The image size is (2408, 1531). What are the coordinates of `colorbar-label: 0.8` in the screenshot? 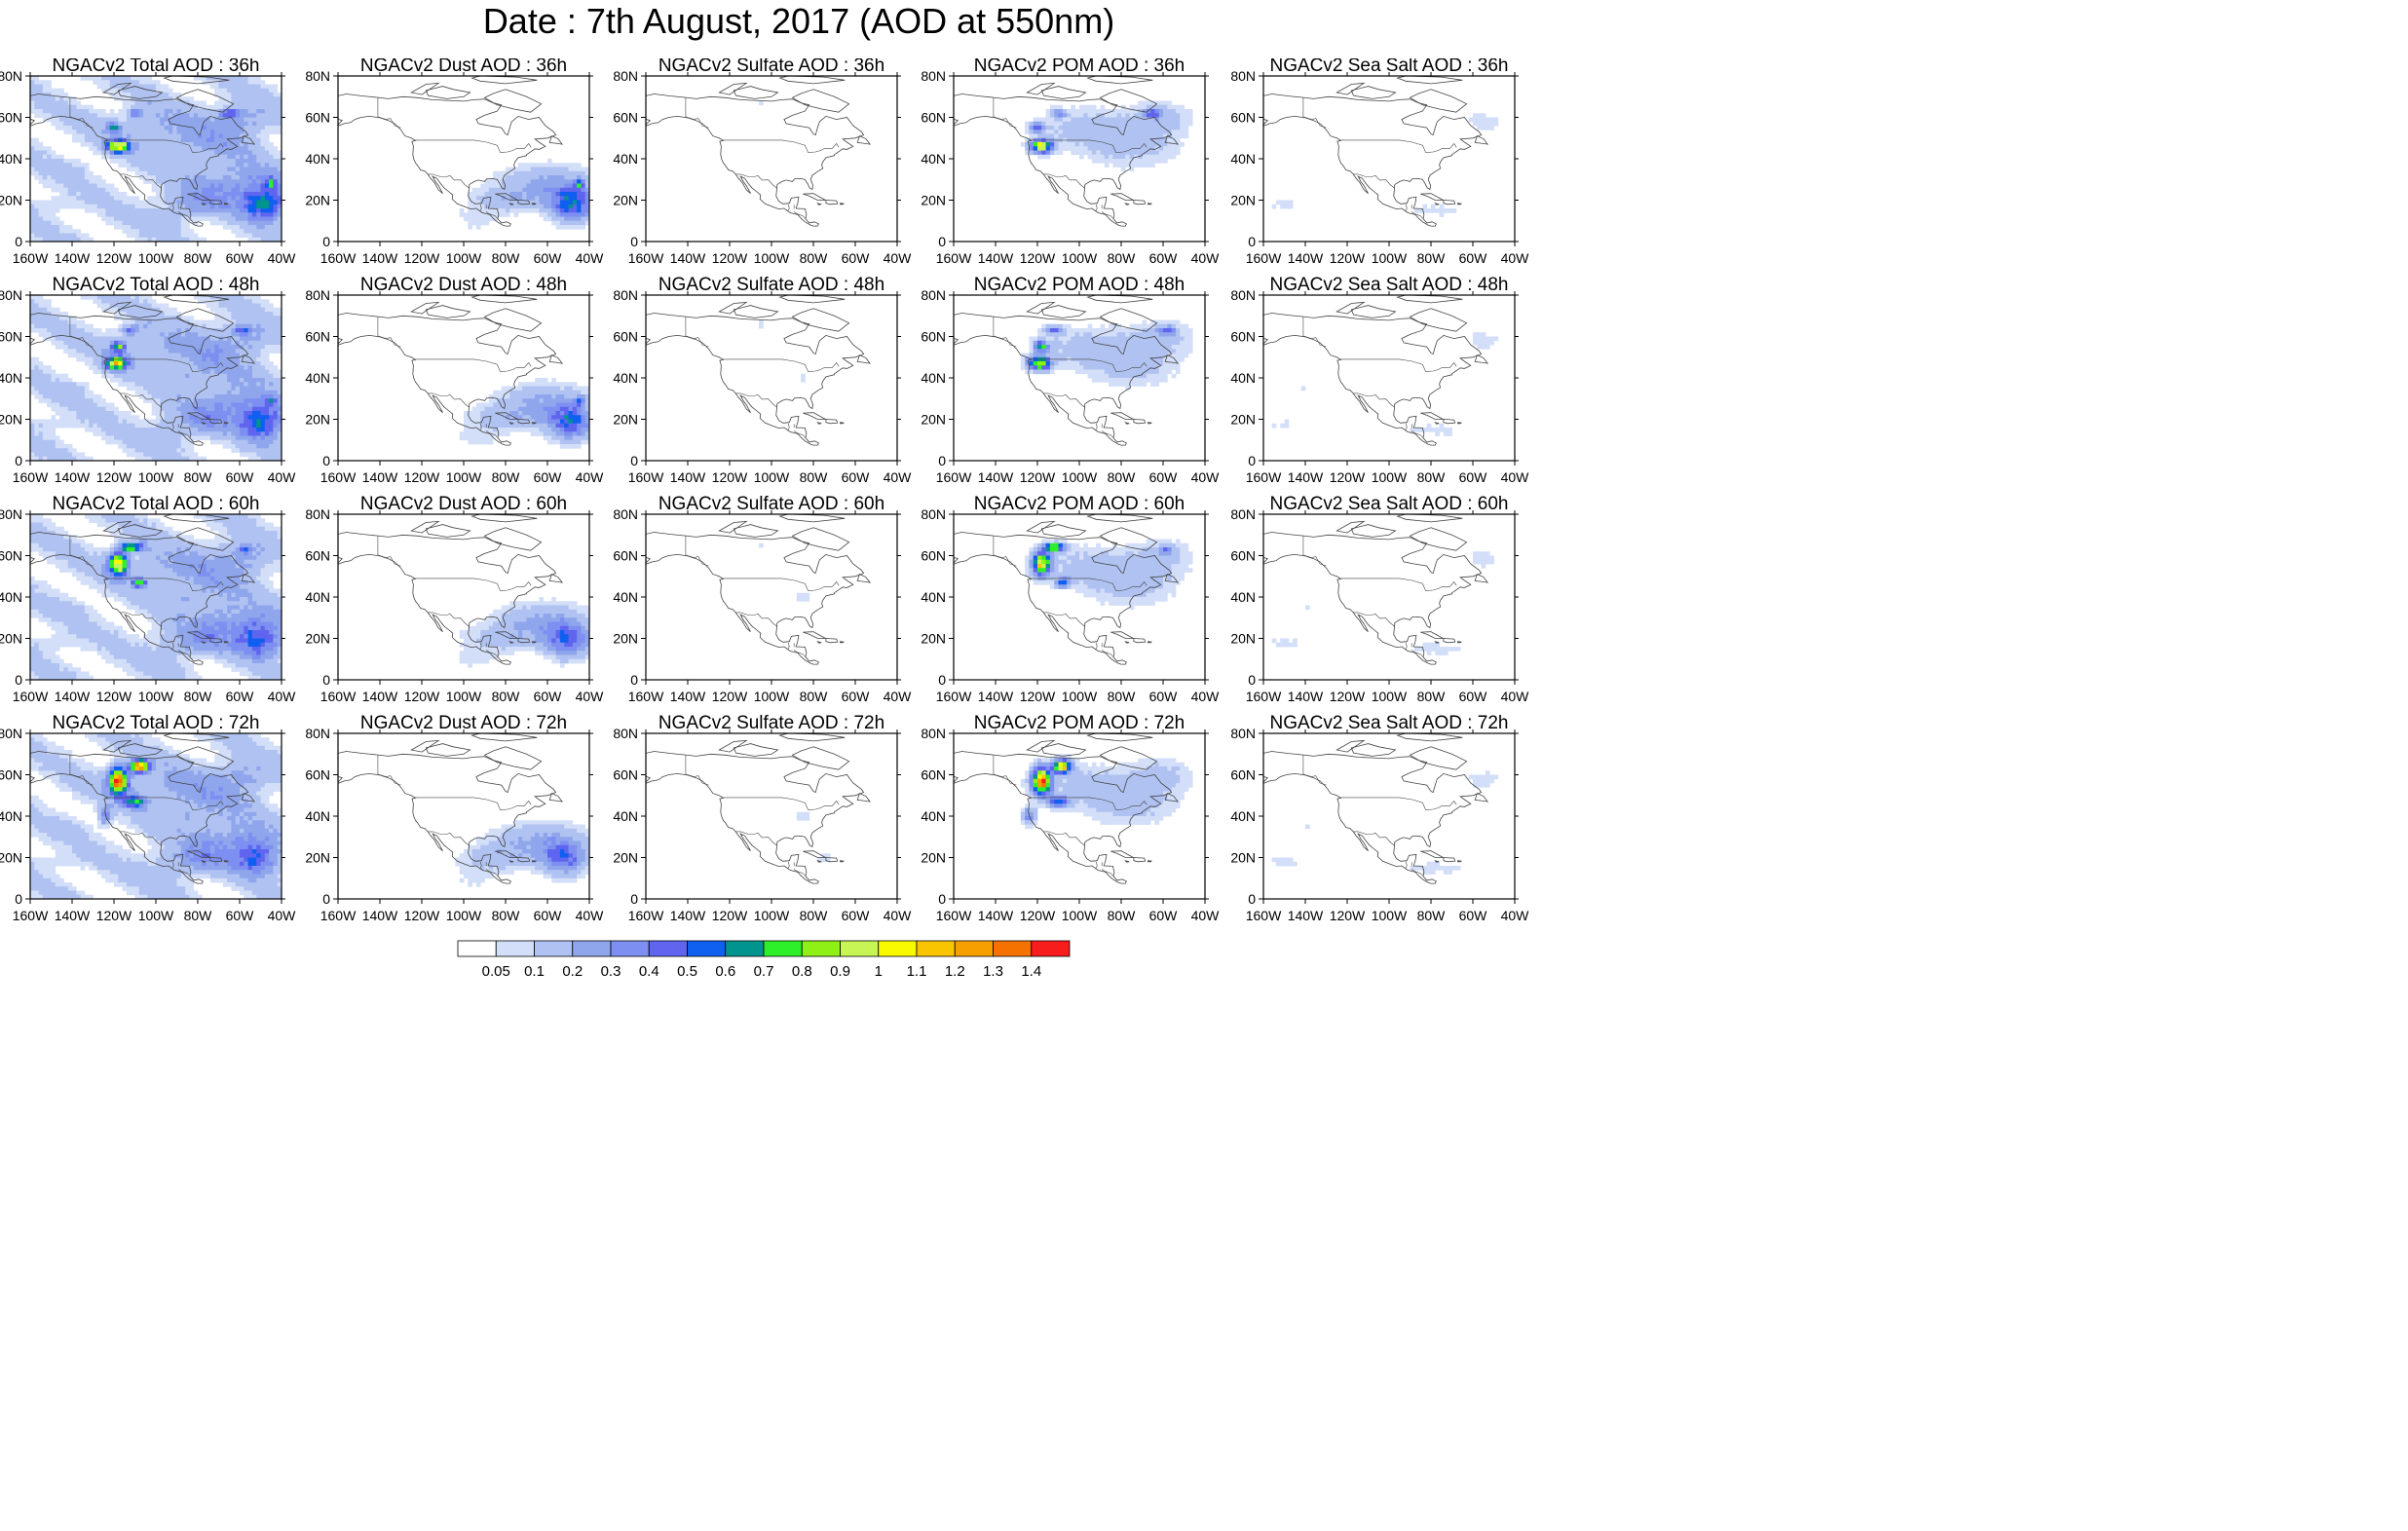 It's located at (802, 971).